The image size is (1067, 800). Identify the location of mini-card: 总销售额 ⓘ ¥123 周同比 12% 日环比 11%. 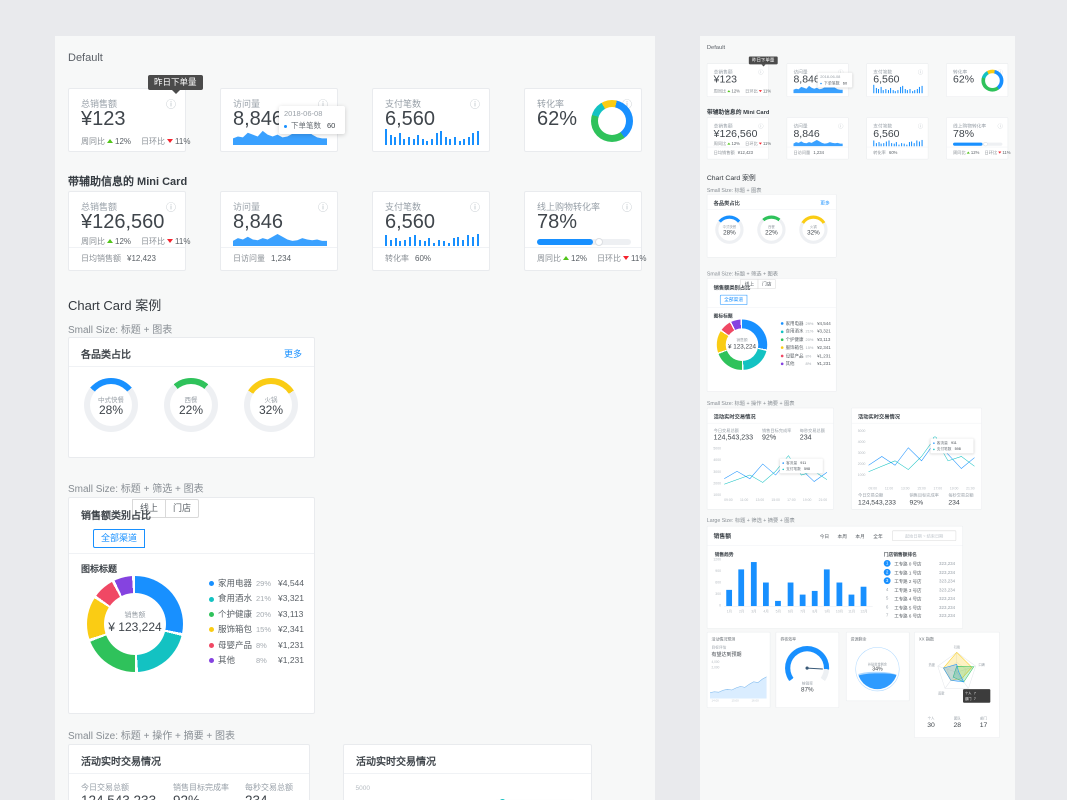
(129, 120).